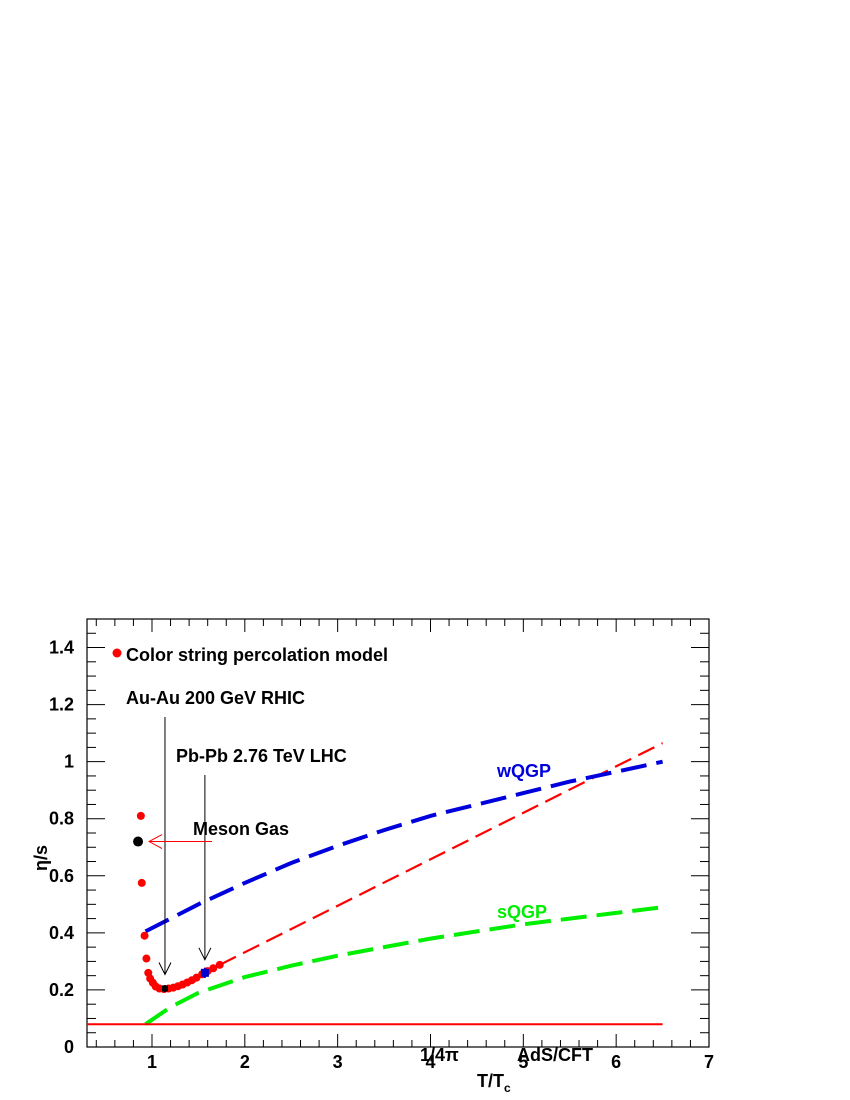 This screenshot has width=850, height=1100. I want to click on x-axis-label-main: T/T, so click(490, 1081).